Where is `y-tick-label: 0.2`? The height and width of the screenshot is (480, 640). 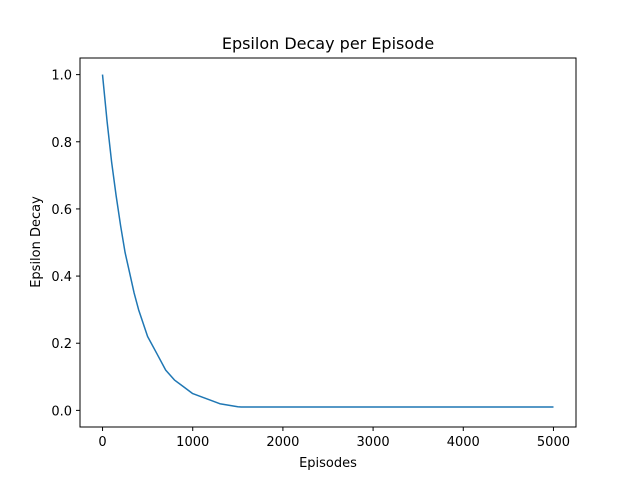
y-tick-label: 0.2 is located at coordinates (61, 344).